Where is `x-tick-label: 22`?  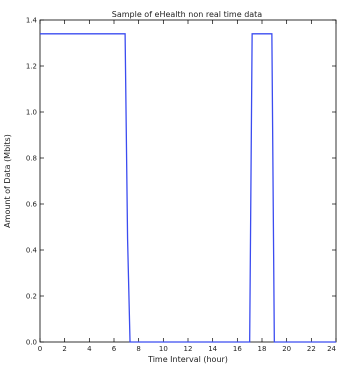
x-tick-label: 22 is located at coordinates (311, 349).